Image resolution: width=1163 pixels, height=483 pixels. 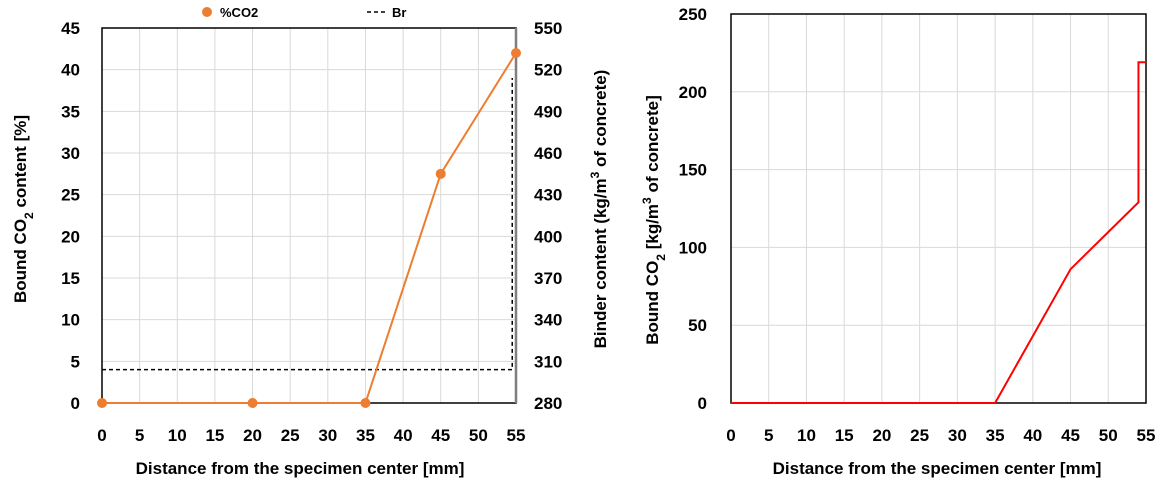 What do you see at coordinates (239, 12) in the screenshot?
I see `legend-label-co2: %CO2` at bounding box center [239, 12].